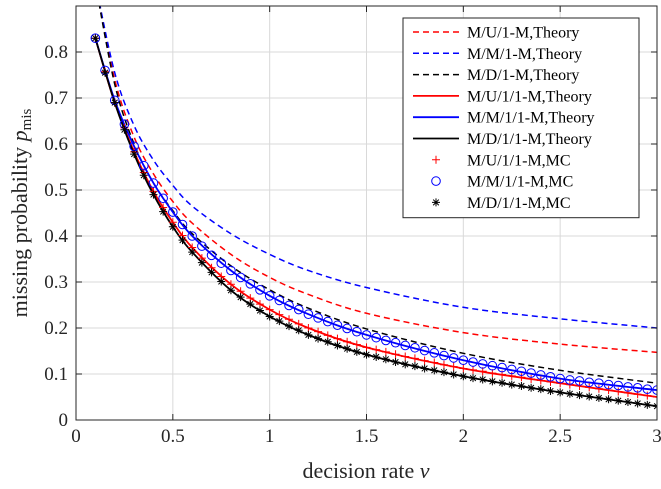 Image resolution: width=661 pixels, height=489 pixels. Describe the element at coordinates (270, 436) in the screenshot. I see `x-tick-label: 1` at that location.